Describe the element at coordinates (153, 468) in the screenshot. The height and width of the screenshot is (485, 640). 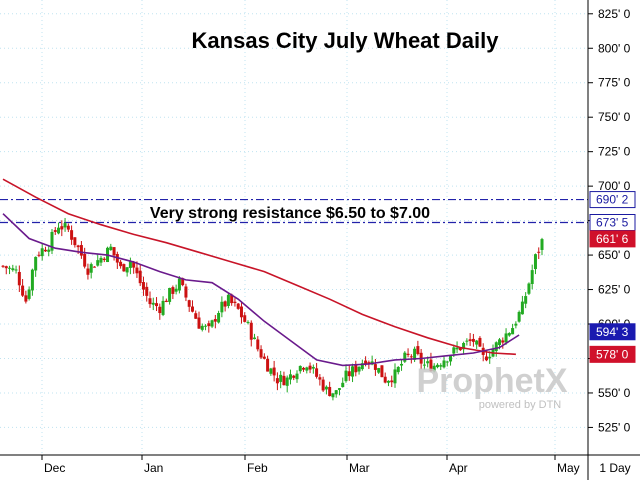
I see `x-tick-label: Jan` at that location.